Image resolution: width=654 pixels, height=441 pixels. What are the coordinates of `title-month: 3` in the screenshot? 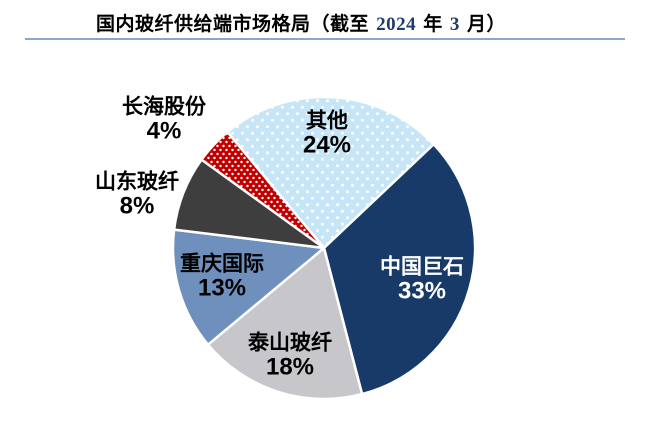 It's located at (454, 24).